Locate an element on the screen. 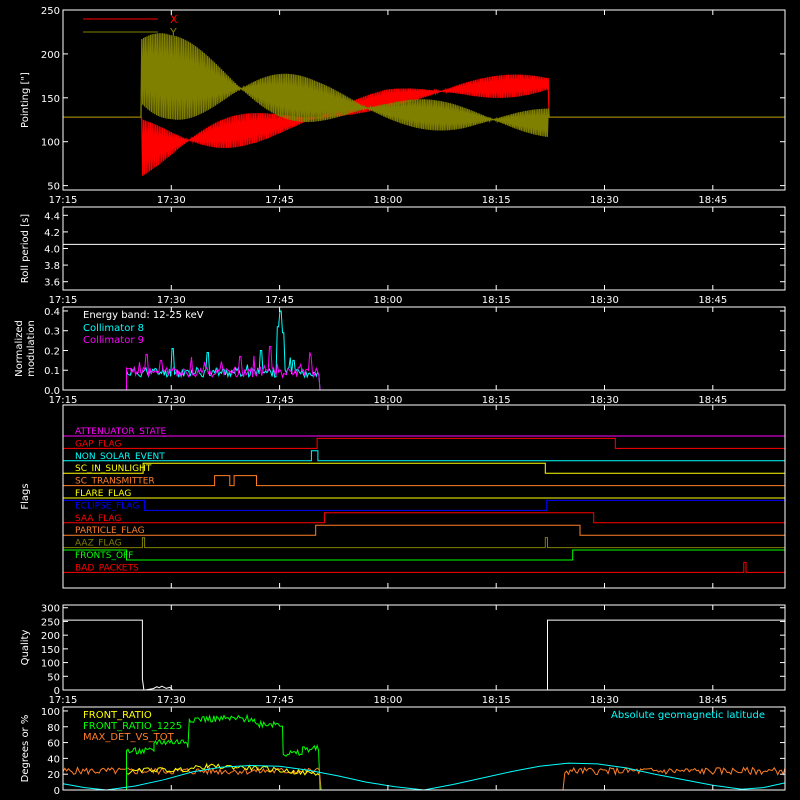 Image resolution: width=800 pixels, height=800 pixels. y-tick-label: 4.2 is located at coordinates (52, 233).